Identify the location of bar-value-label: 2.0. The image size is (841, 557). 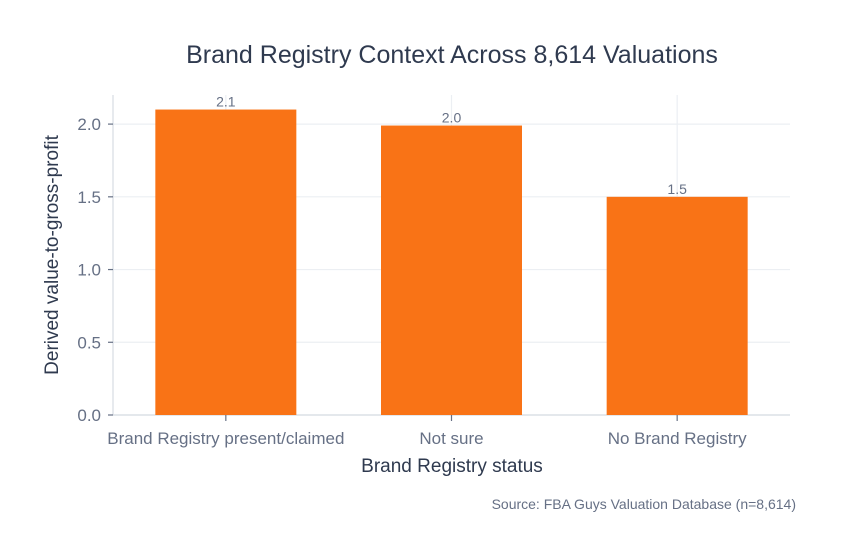
(452, 118).